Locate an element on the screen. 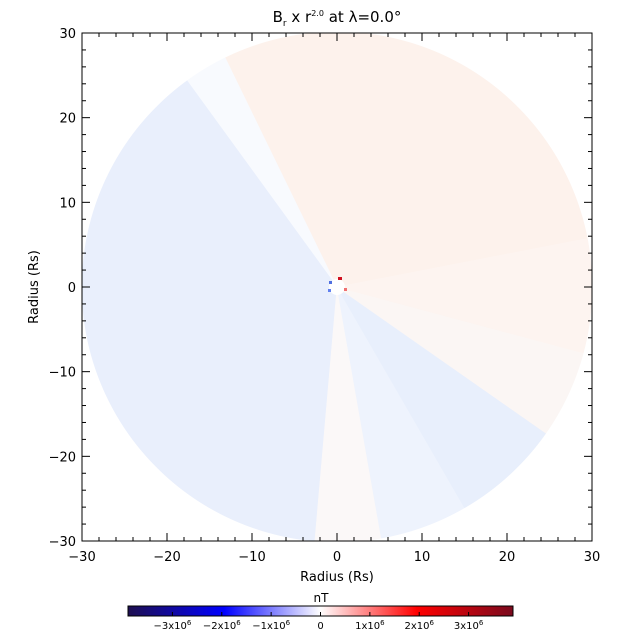 The height and width of the screenshot is (644, 640). colorbar-tick-label: −3x10⁶ is located at coordinates (172, 625).